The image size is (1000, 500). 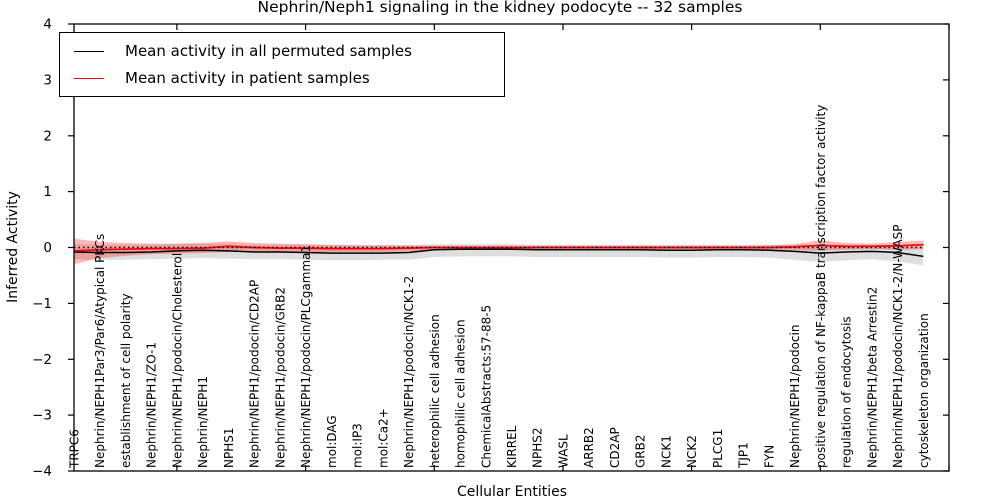 What do you see at coordinates (564, 451) in the screenshot?
I see `x-category-label: WASL` at bounding box center [564, 451].